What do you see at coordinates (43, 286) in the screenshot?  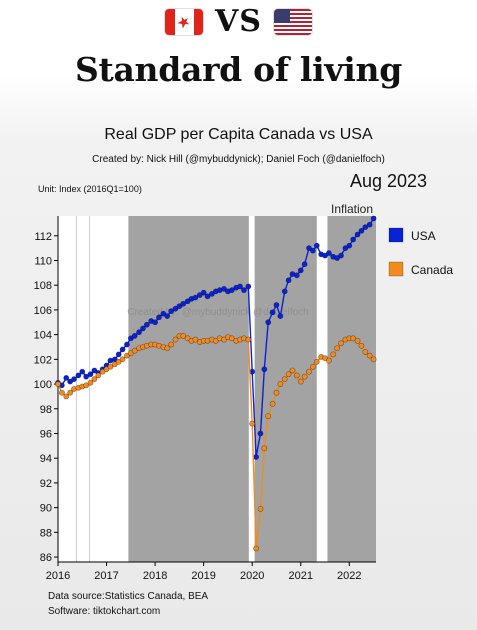 I see `y-tick-label-108: 108` at bounding box center [43, 286].